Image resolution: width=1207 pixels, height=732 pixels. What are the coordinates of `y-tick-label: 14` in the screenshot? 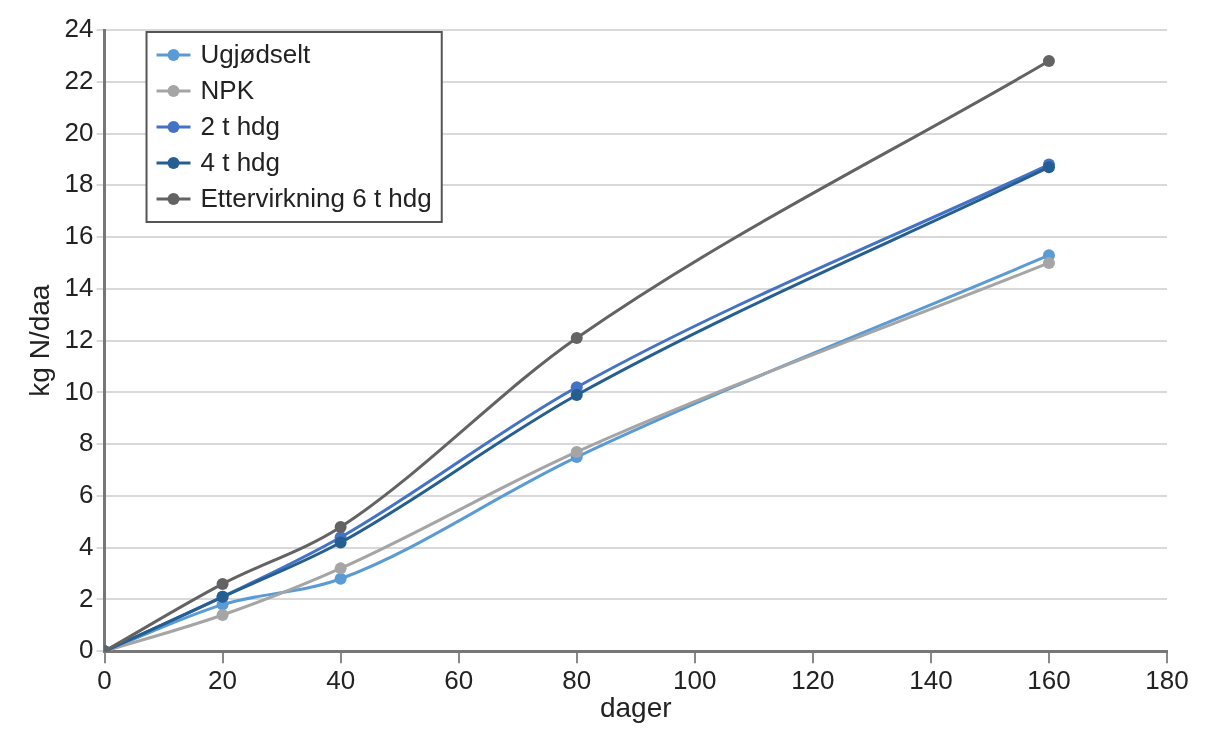 It's located at (79, 287).